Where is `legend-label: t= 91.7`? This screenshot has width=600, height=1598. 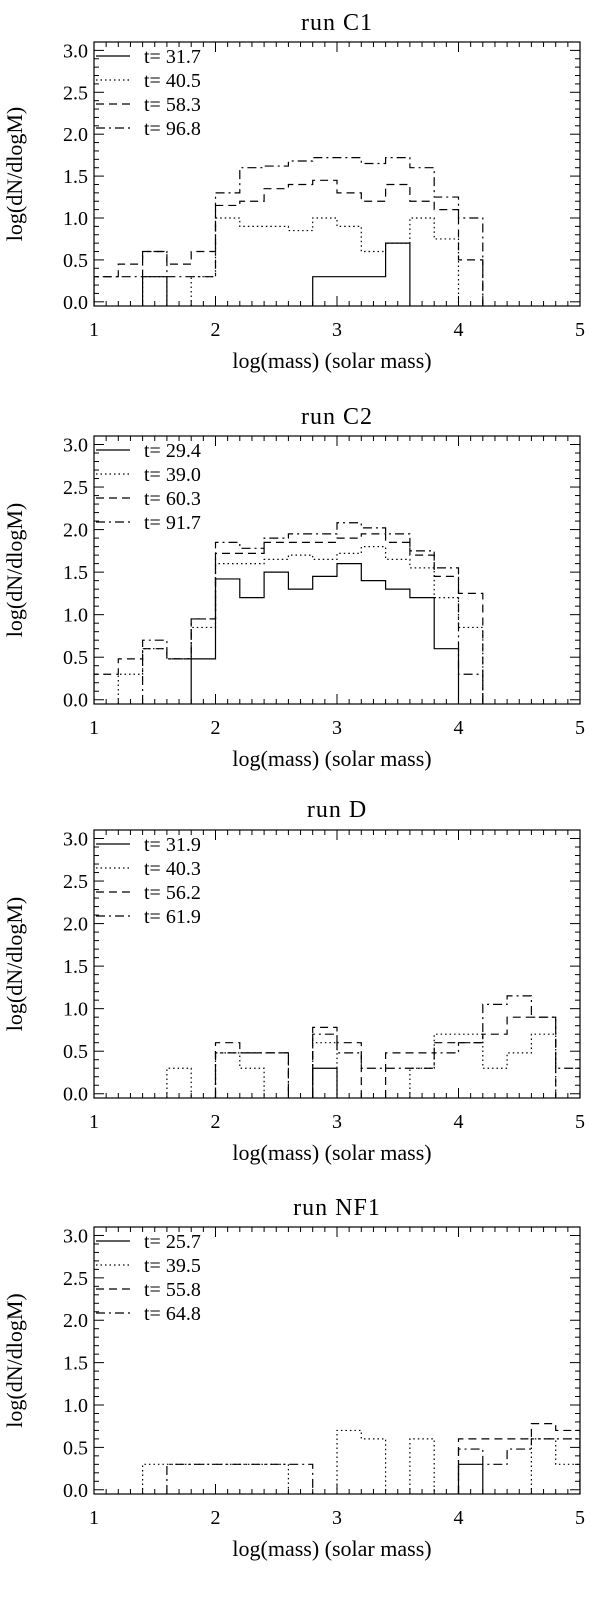
legend-label: t= 91.7 is located at coordinates (172, 523).